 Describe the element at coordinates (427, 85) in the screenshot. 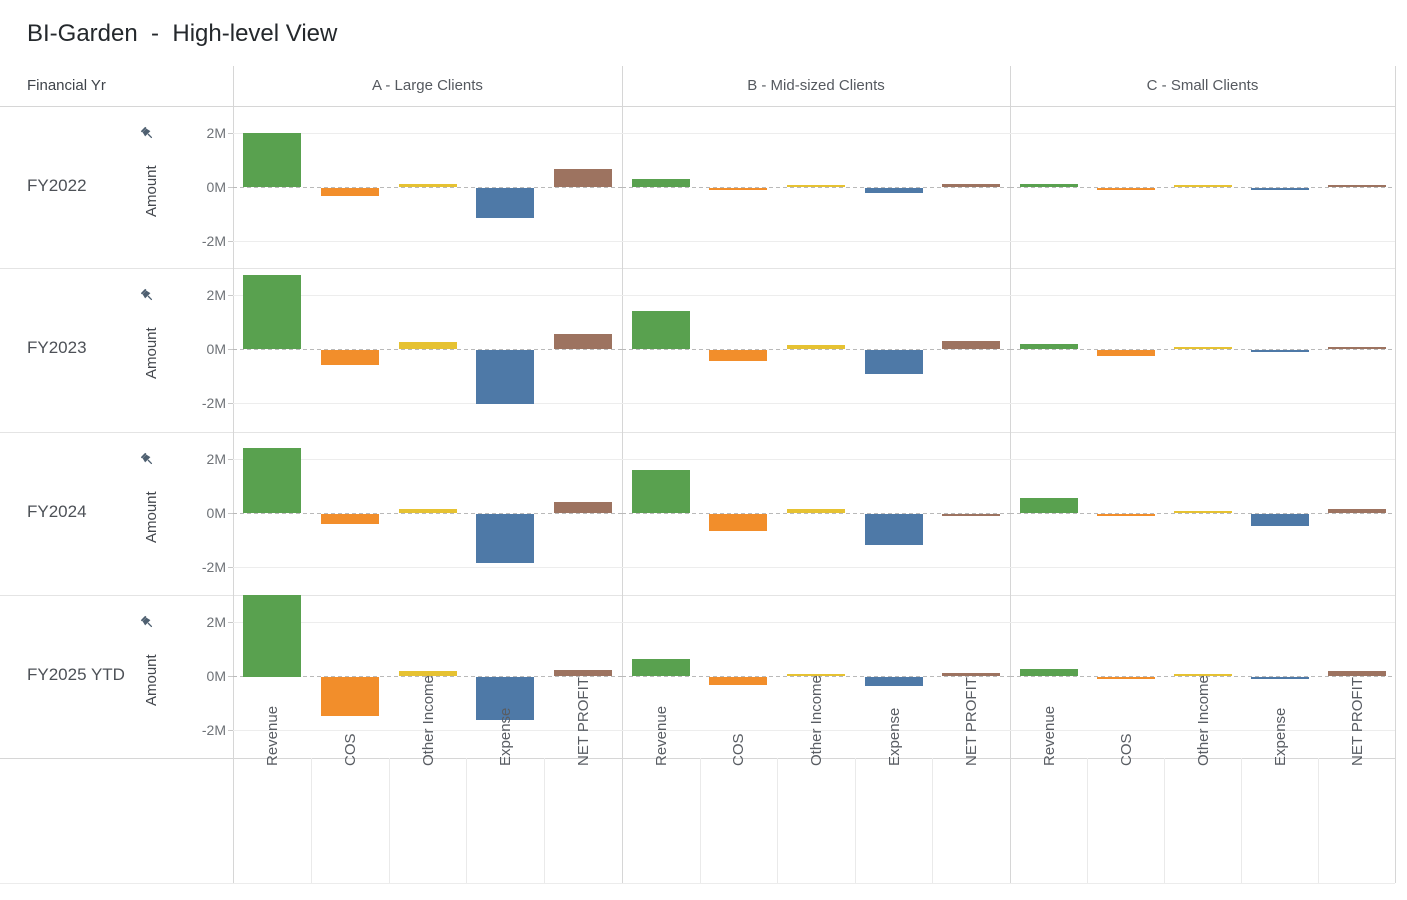

I see `column-header-large-clients: A - Large Clients` at that location.